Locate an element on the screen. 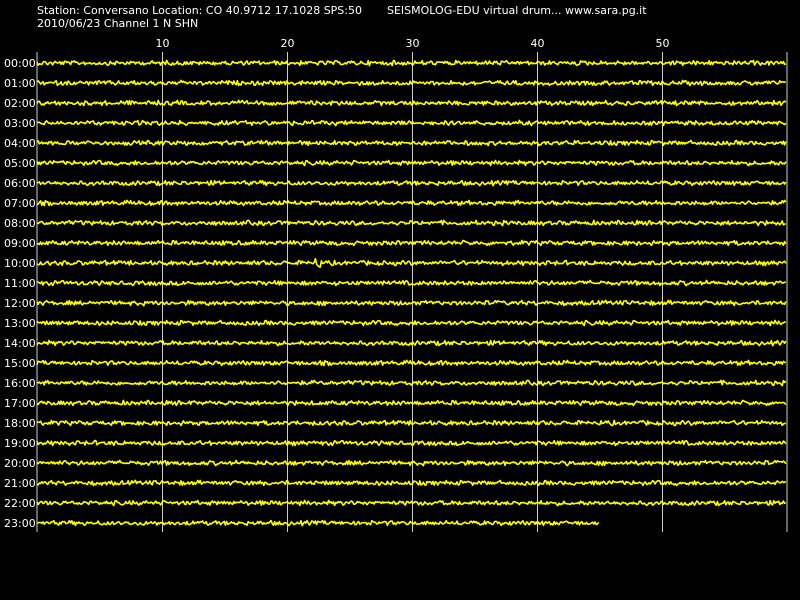 The image size is (800, 600). minute-tick-labels: 10 20 30 40 50 is located at coordinates (413, 43).